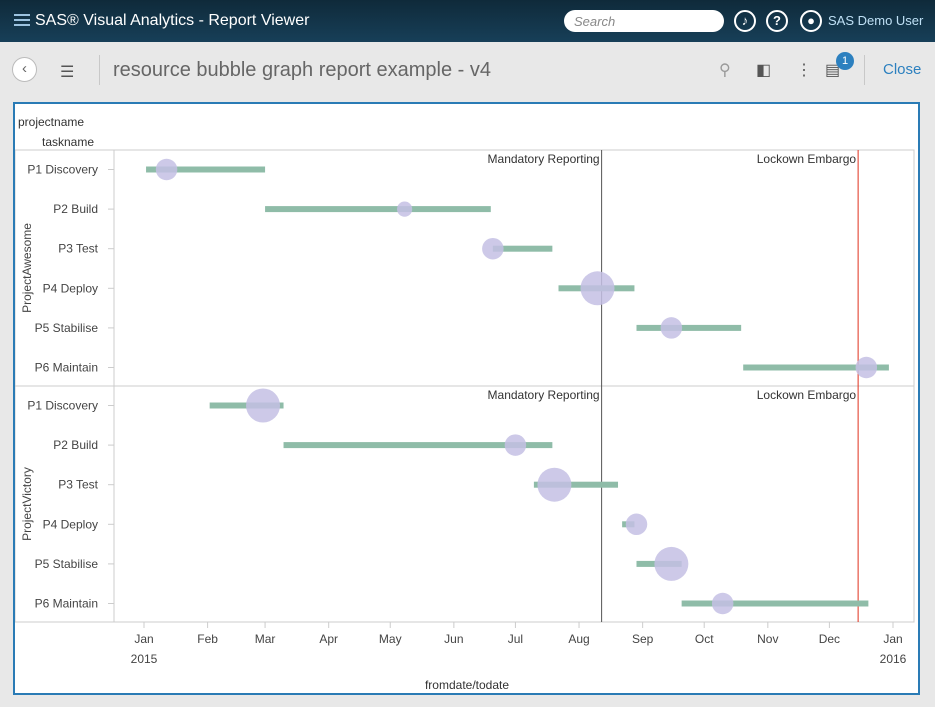 This screenshot has width=935, height=707. I want to click on user-avatar-icon: ●, so click(811, 21).